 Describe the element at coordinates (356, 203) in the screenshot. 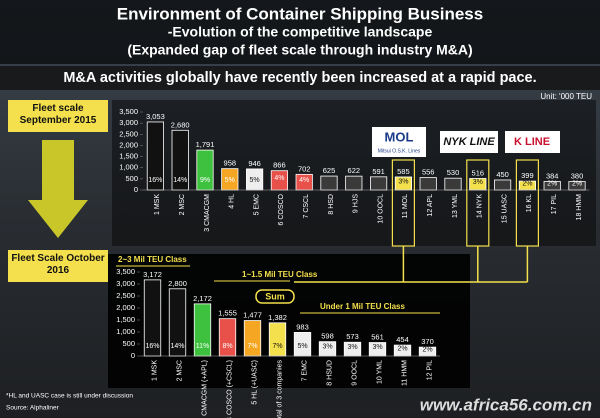

I see `x-tick-label: 9 HJS` at that location.